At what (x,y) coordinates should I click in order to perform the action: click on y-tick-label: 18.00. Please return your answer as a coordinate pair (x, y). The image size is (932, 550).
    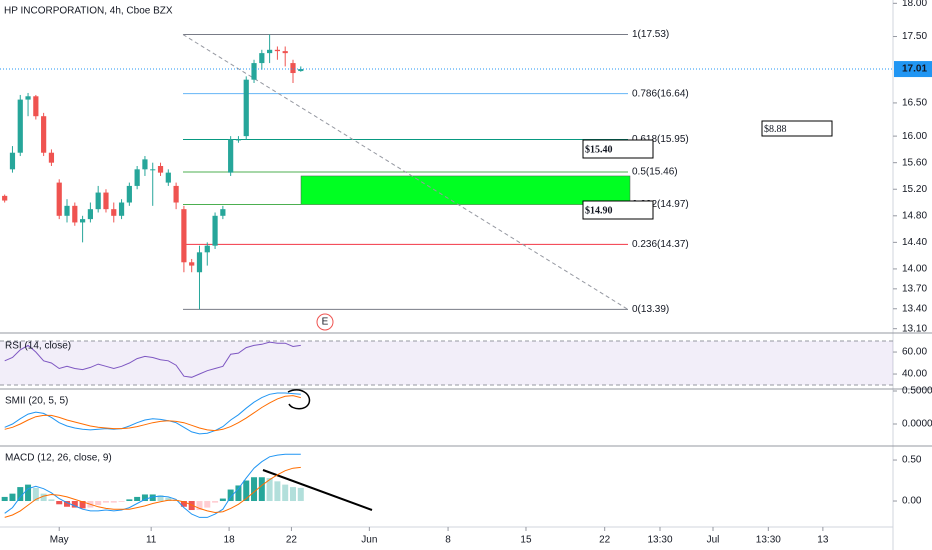
    Looking at the image, I should click on (914, 4).